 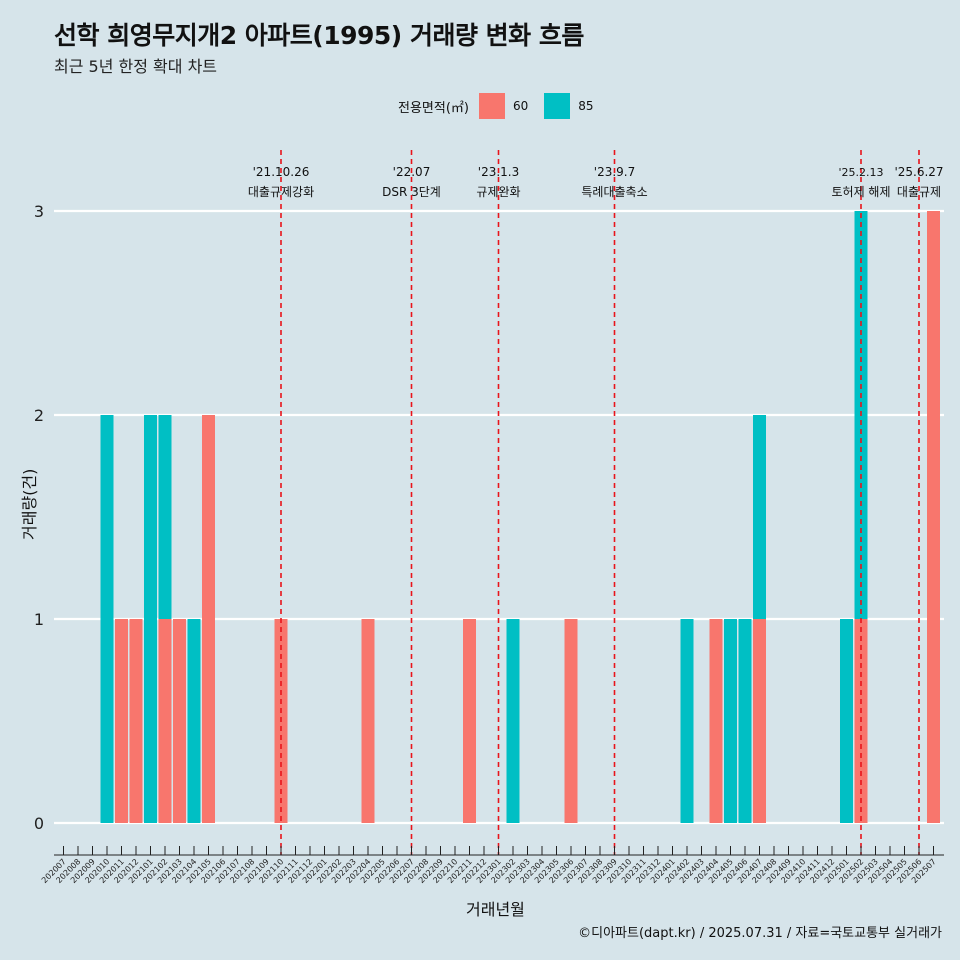 I want to click on chart-title: 선학 희영무지개2 아파트(1995) 거래량 변화 흐름, so click(x=319, y=35).